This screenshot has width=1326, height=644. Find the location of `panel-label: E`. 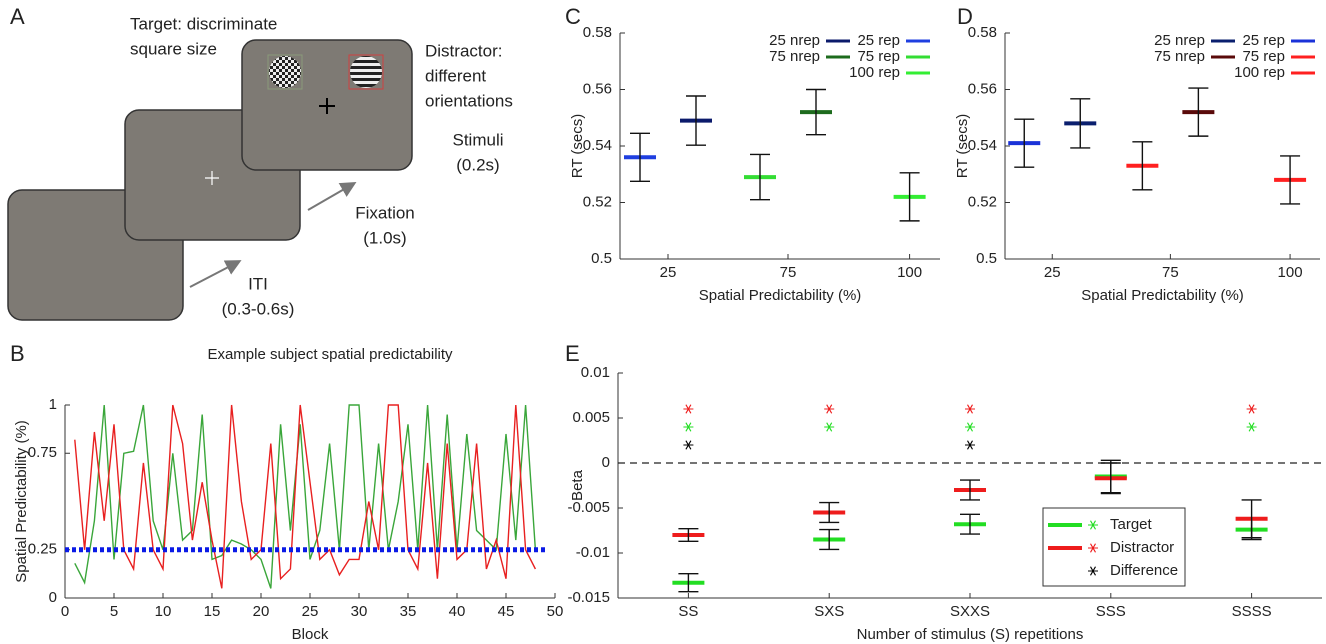

panel-label: E is located at coordinates (572, 353).